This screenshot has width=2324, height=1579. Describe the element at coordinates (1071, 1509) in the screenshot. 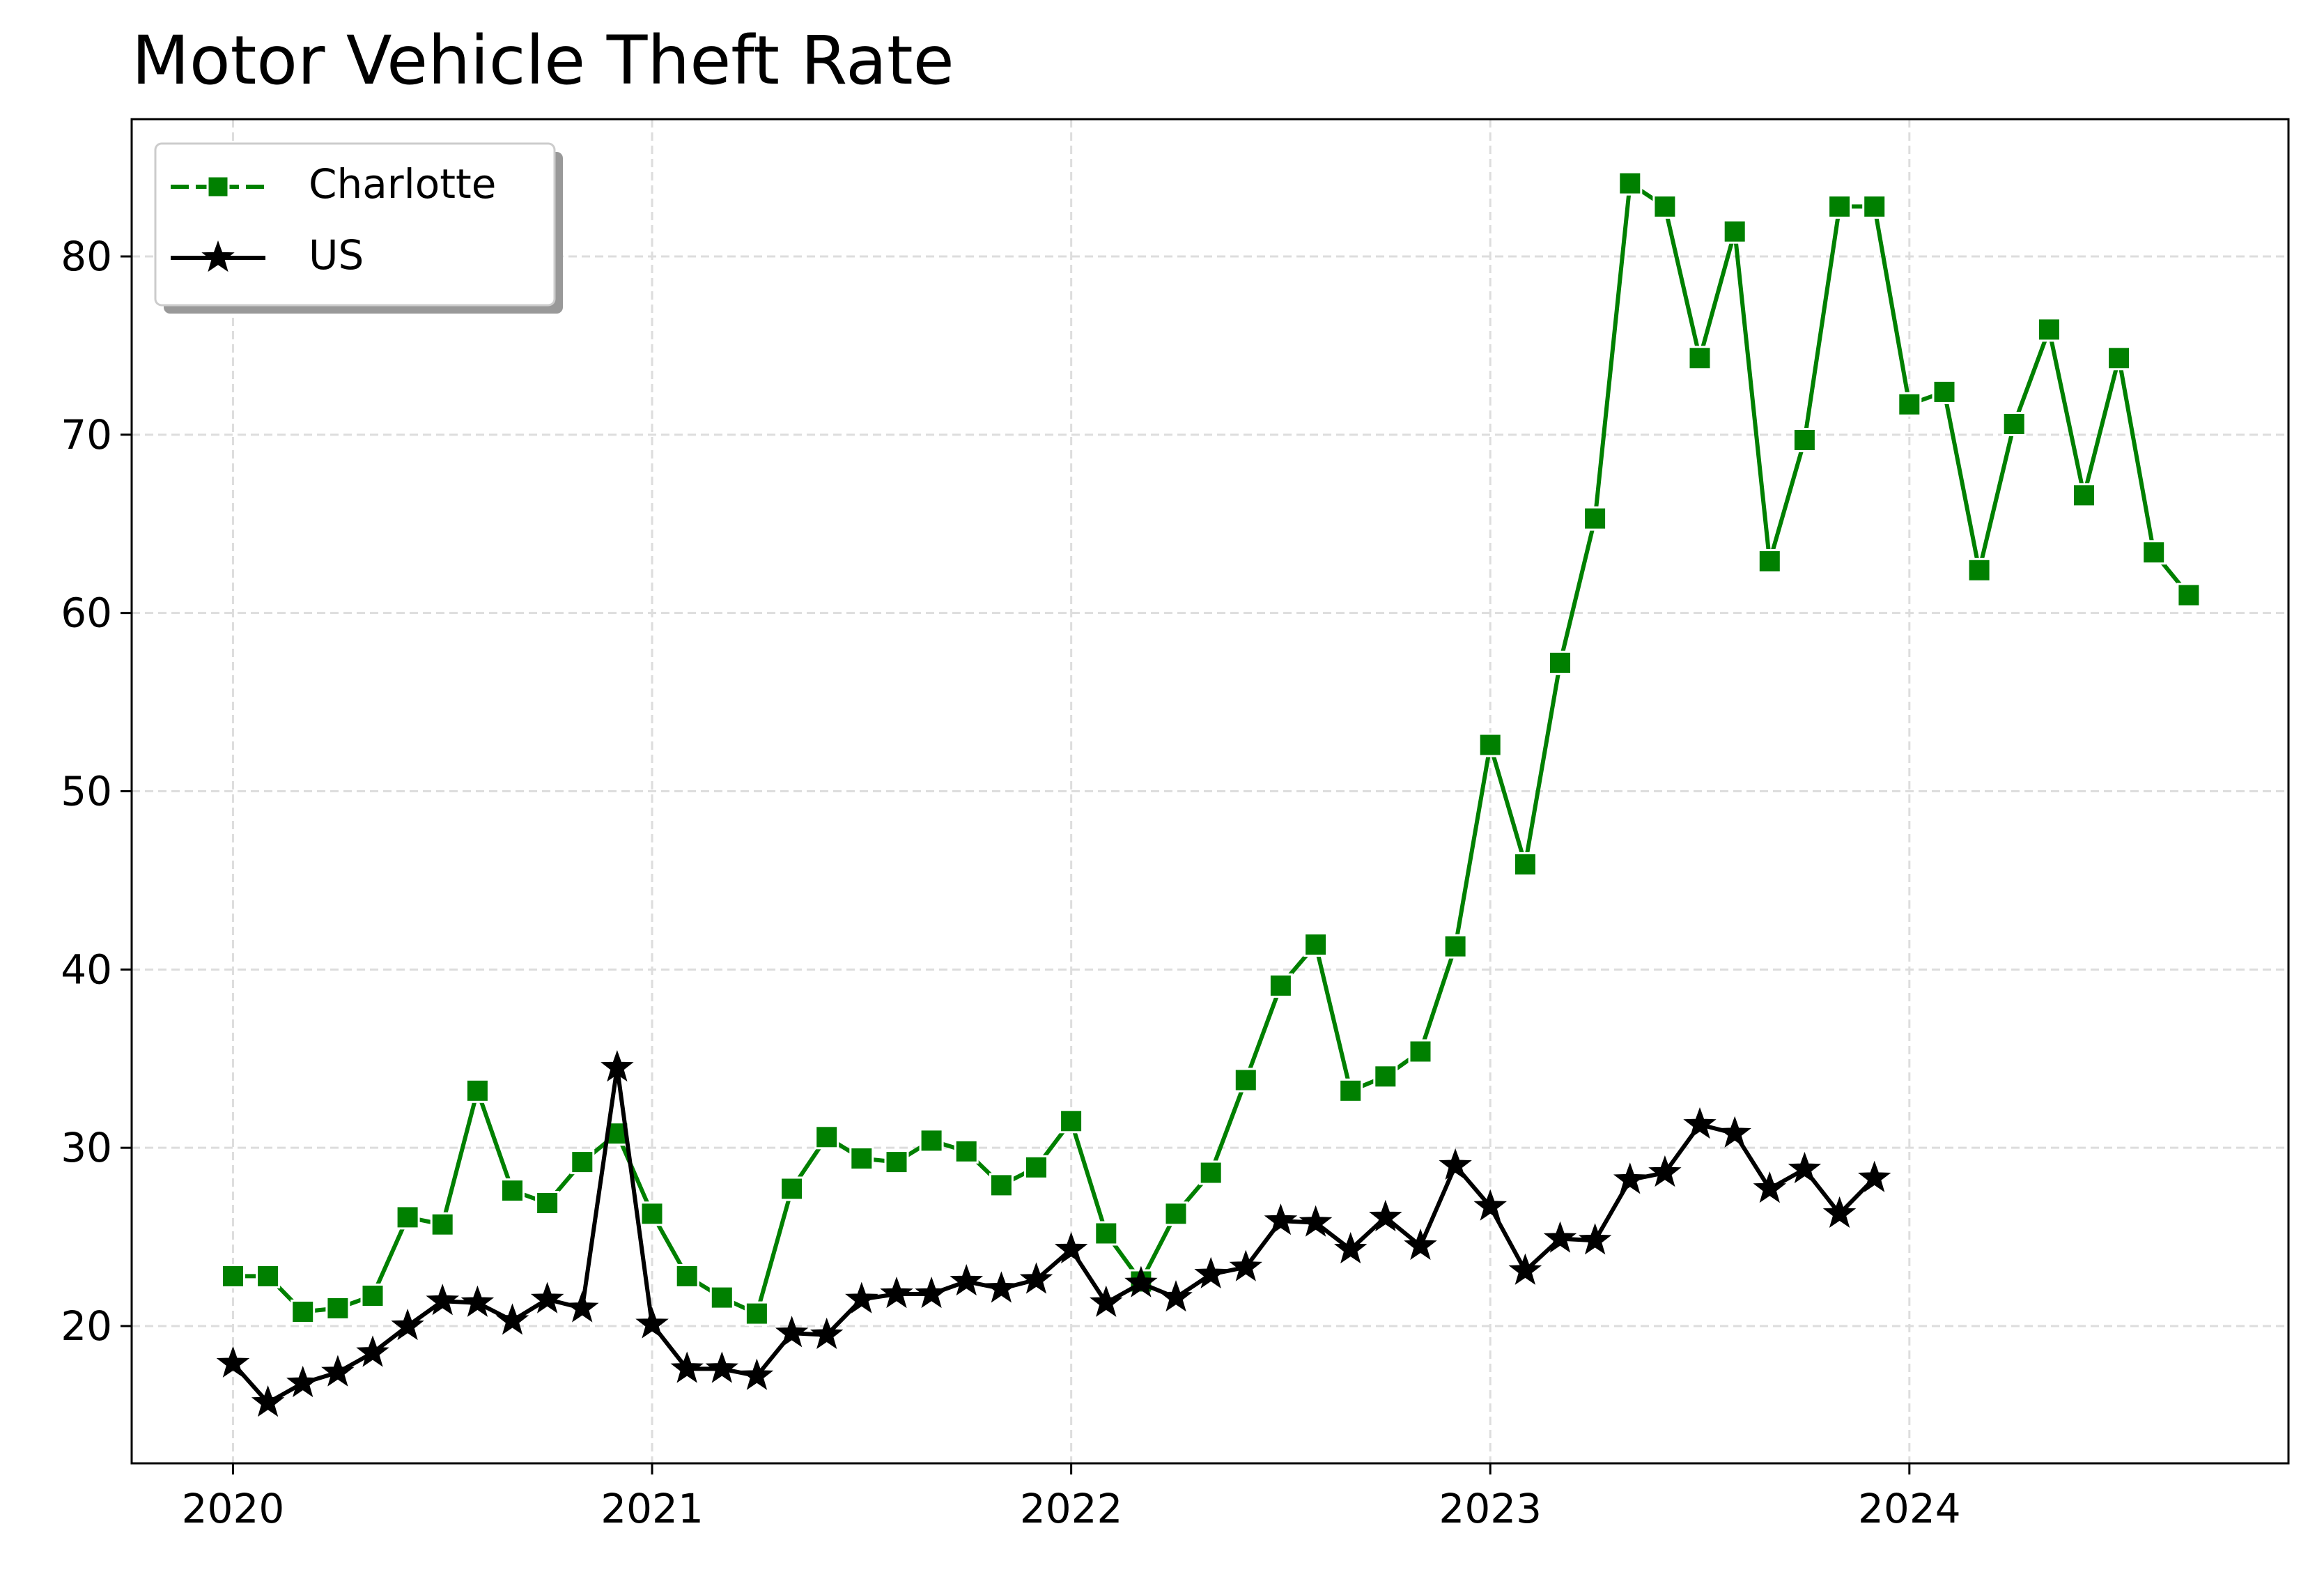

I see `x-tick-label: 2022` at that location.